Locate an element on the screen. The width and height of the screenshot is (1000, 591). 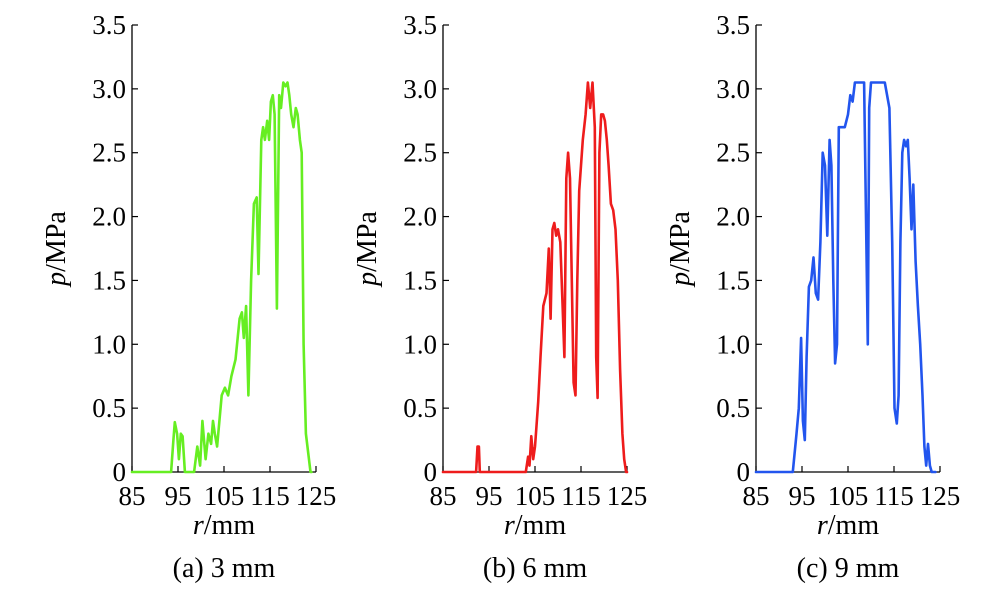
panel-caption: (a) 3 mm is located at coordinates (224, 568).